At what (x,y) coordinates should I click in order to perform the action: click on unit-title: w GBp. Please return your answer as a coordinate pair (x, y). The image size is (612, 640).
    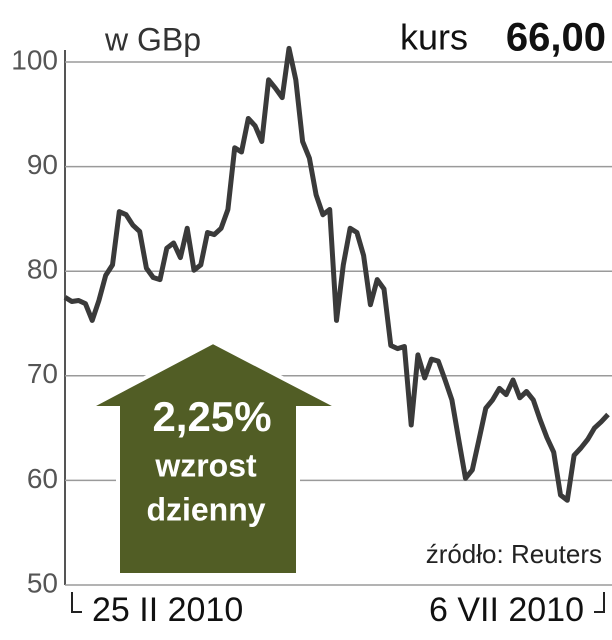
    Looking at the image, I should click on (152, 39).